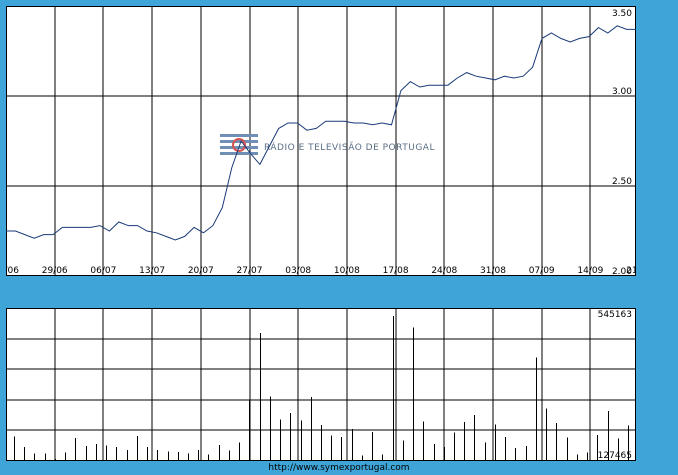 The height and width of the screenshot is (475, 678). I want to click on price-x-tick-label: 10/08, so click(347, 271).